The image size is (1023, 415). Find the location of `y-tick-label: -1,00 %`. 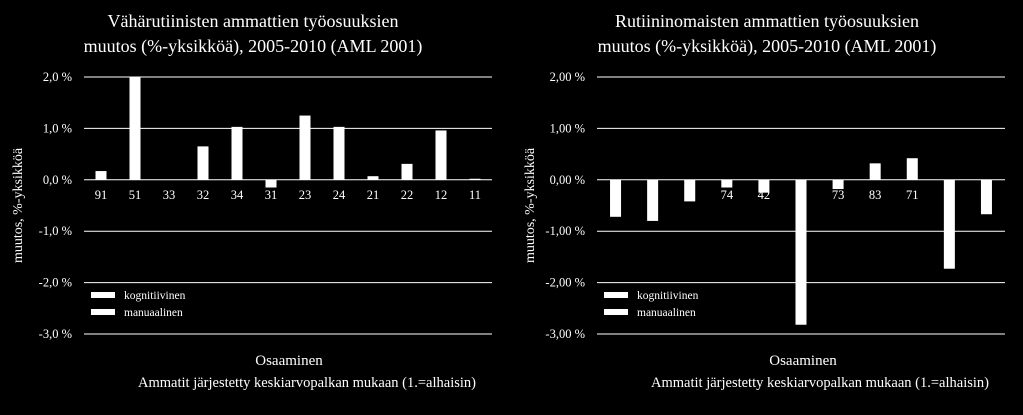

y-tick-label: -1,00 % is located at coordinates (565, 231).